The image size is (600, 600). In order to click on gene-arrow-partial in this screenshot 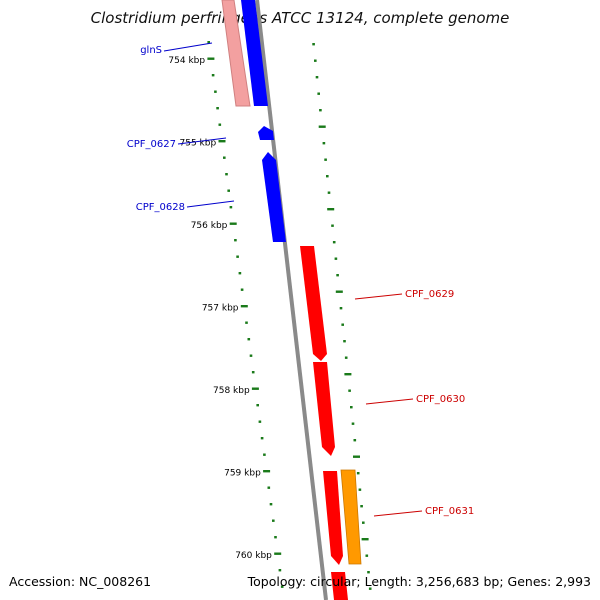, I will do `click(339, 586)`.